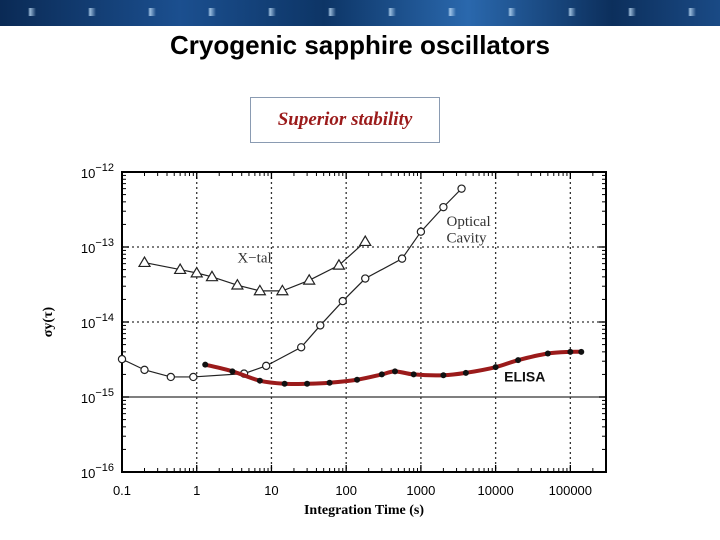 The width and height of the screenshot is (720, 540). I want to click on slide-title: Cryogenic sapphire oscillators, so click(359, 45).